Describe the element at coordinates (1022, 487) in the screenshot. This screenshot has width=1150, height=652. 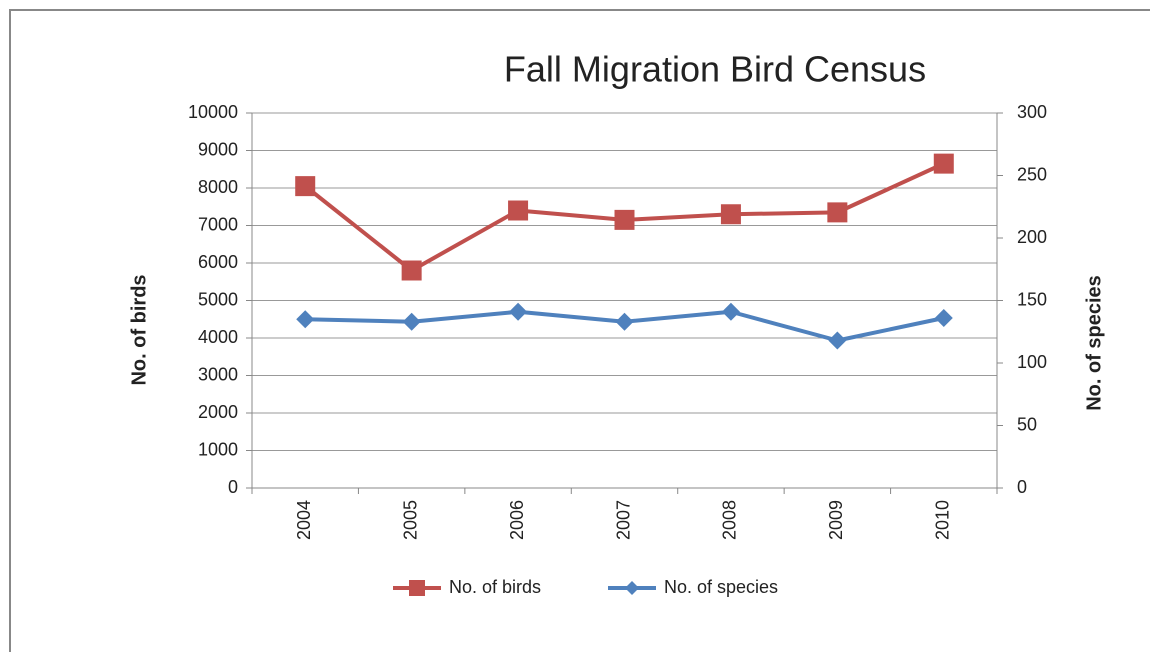
I see `y2-tick-label: 0` at that location.